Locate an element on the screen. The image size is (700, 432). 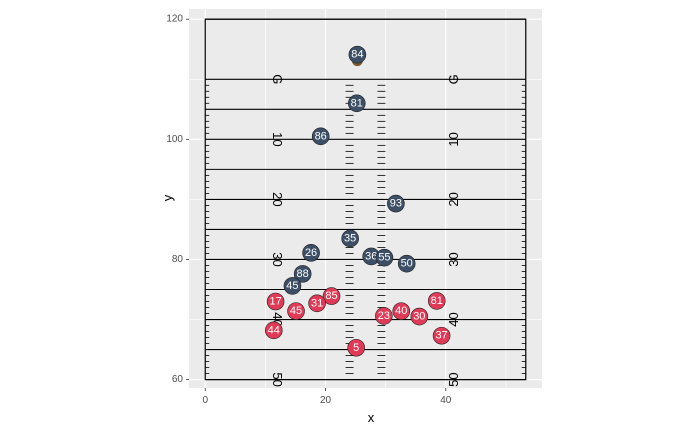
player-label: 31 is located at coordinates (317, 303).